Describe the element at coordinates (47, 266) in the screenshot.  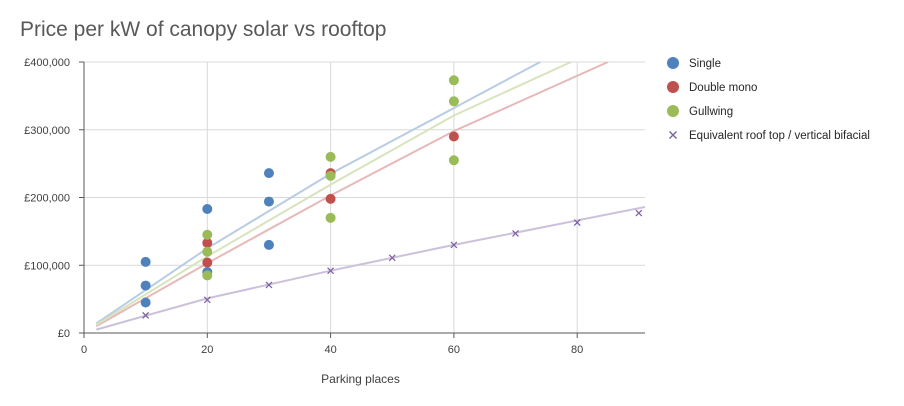
I see `y-tick-label: £100,000` at that location.